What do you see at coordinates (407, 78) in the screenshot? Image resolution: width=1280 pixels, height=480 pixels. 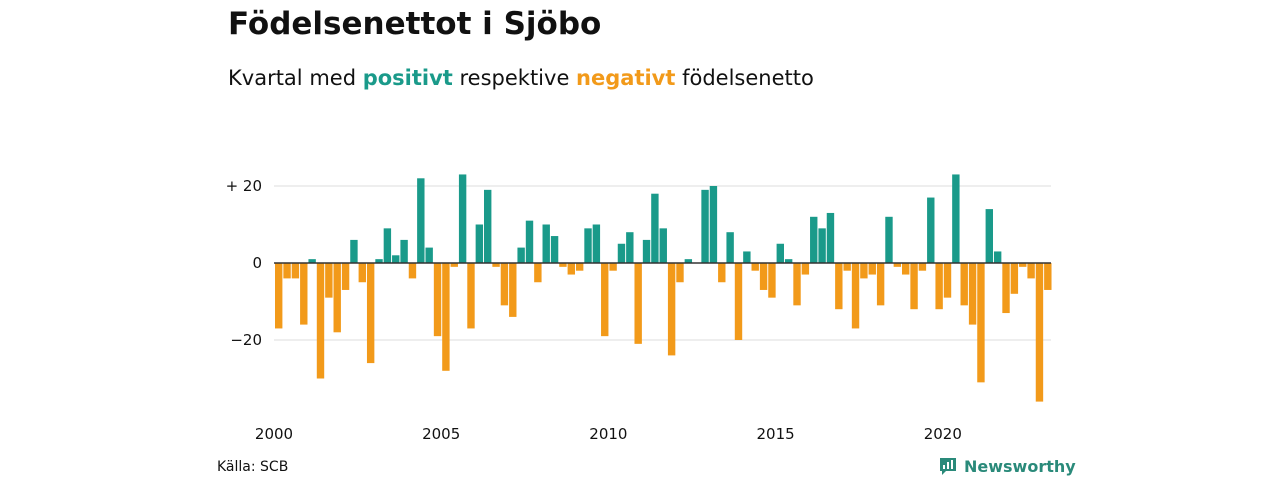 I see `subtitle-positive-word: positivt` at bounding box center [407, 78].